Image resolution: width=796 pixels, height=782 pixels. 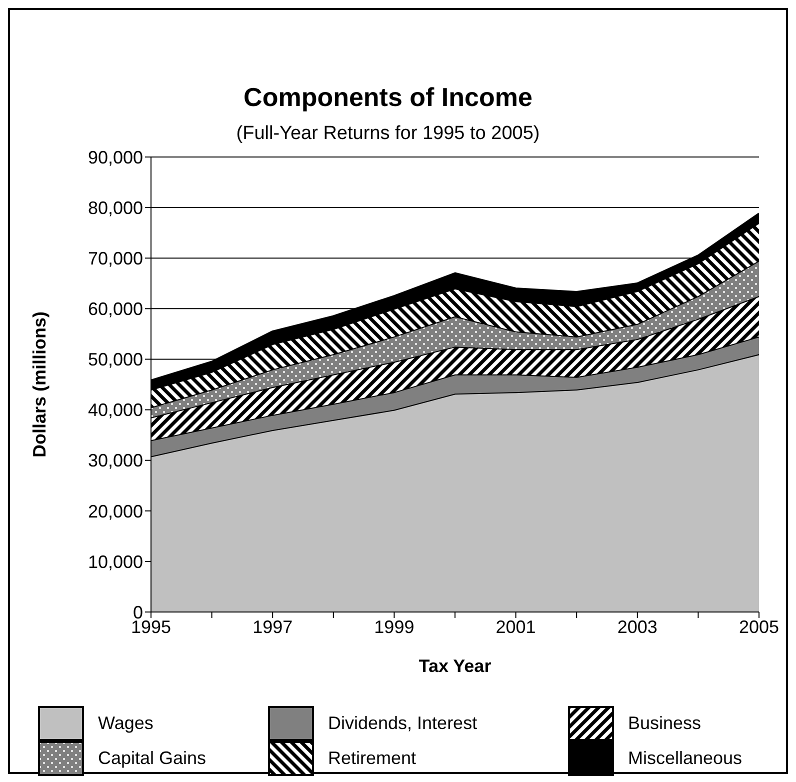 What do you see at coordinates (115, 157) in the screenshot?
I see `y-tick-label: 90,000` at bounding box center [115, 157].